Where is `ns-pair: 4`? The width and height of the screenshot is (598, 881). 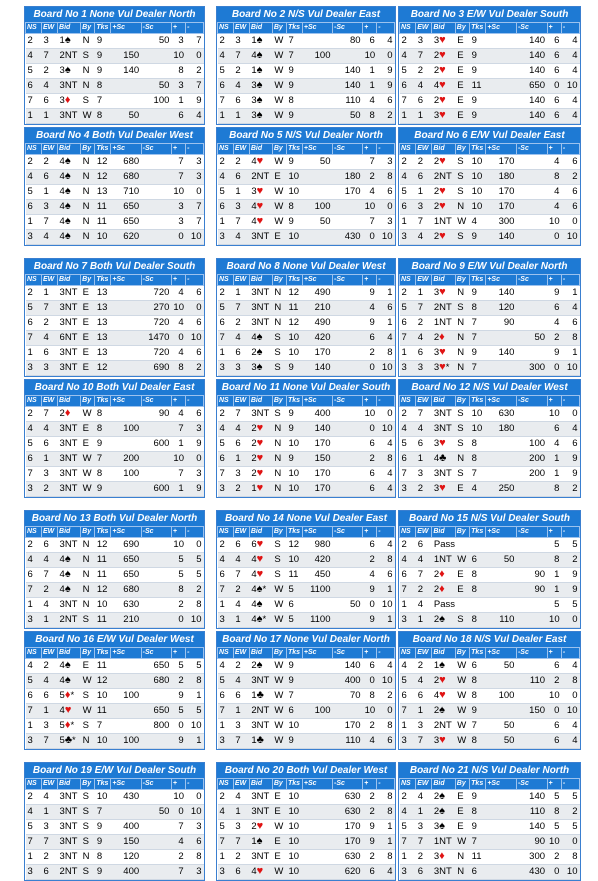
ns-pair: 4 is located at coordinates (33, 177).